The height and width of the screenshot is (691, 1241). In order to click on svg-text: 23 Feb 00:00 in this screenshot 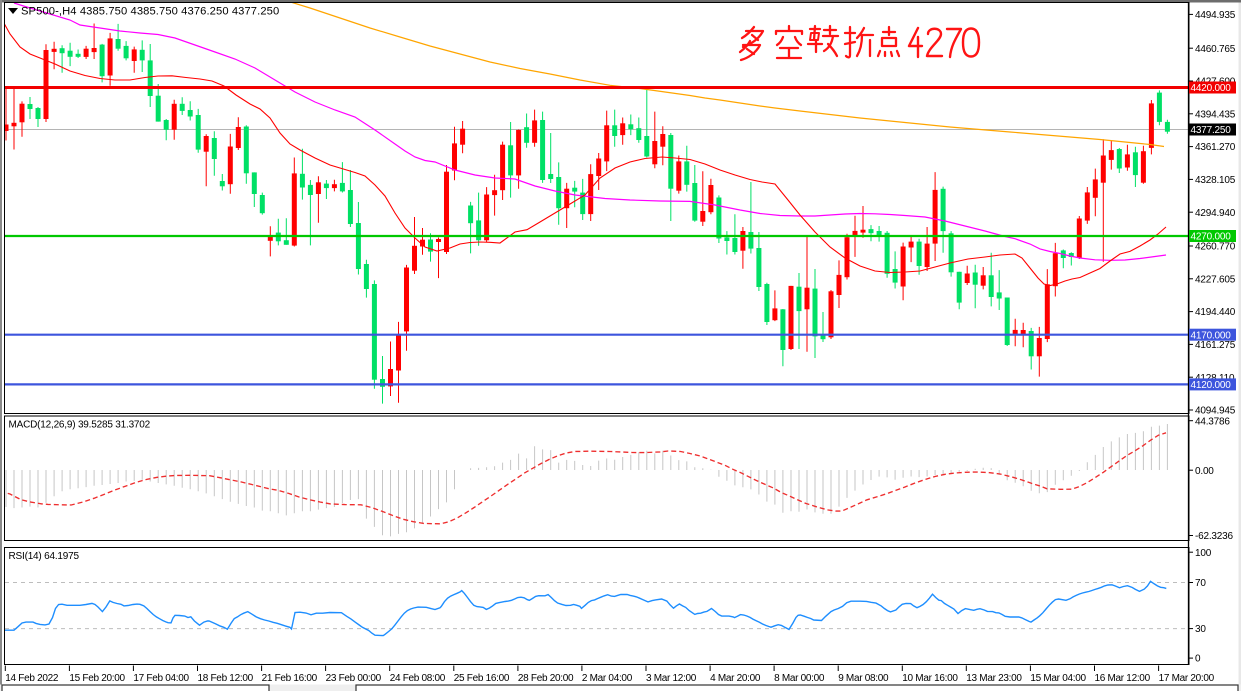, I will do `click(354, 678)`.